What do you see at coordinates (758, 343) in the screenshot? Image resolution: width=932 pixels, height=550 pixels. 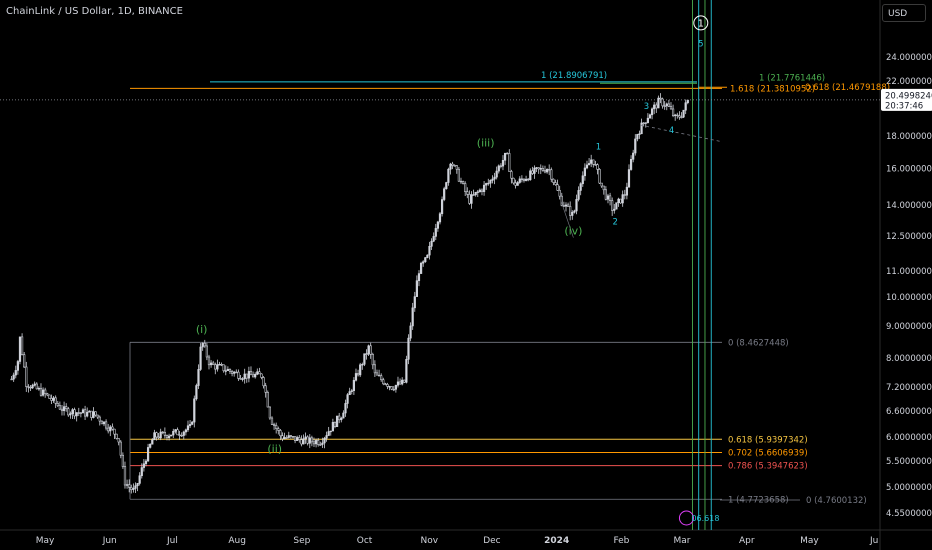 I see `fib-level-label: 0 (8.4627448)` at bounding box center [758, 343].